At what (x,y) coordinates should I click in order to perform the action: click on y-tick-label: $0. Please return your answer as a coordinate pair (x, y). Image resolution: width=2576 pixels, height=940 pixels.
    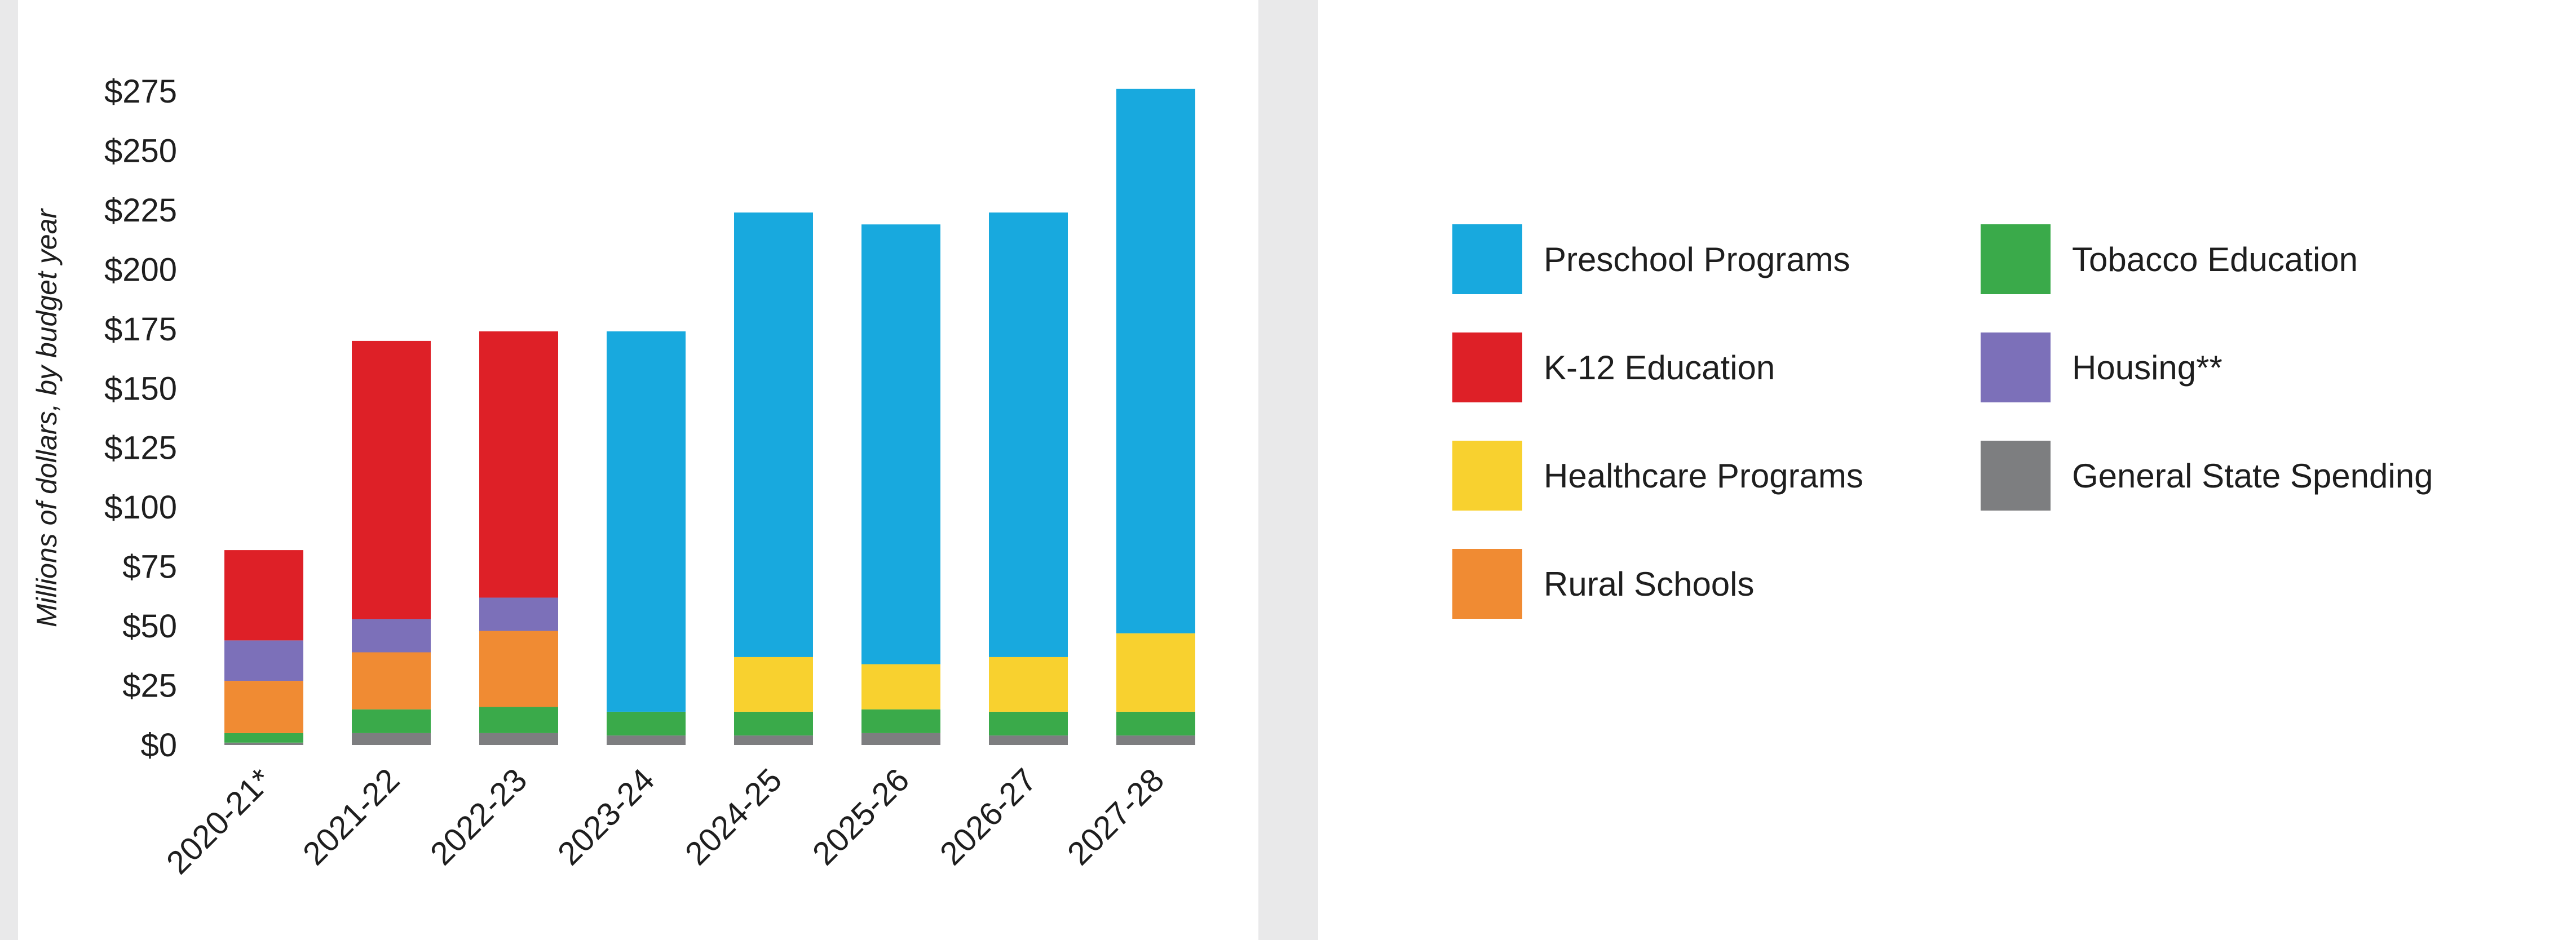
    Looking at the image, I should click on (159, 746).